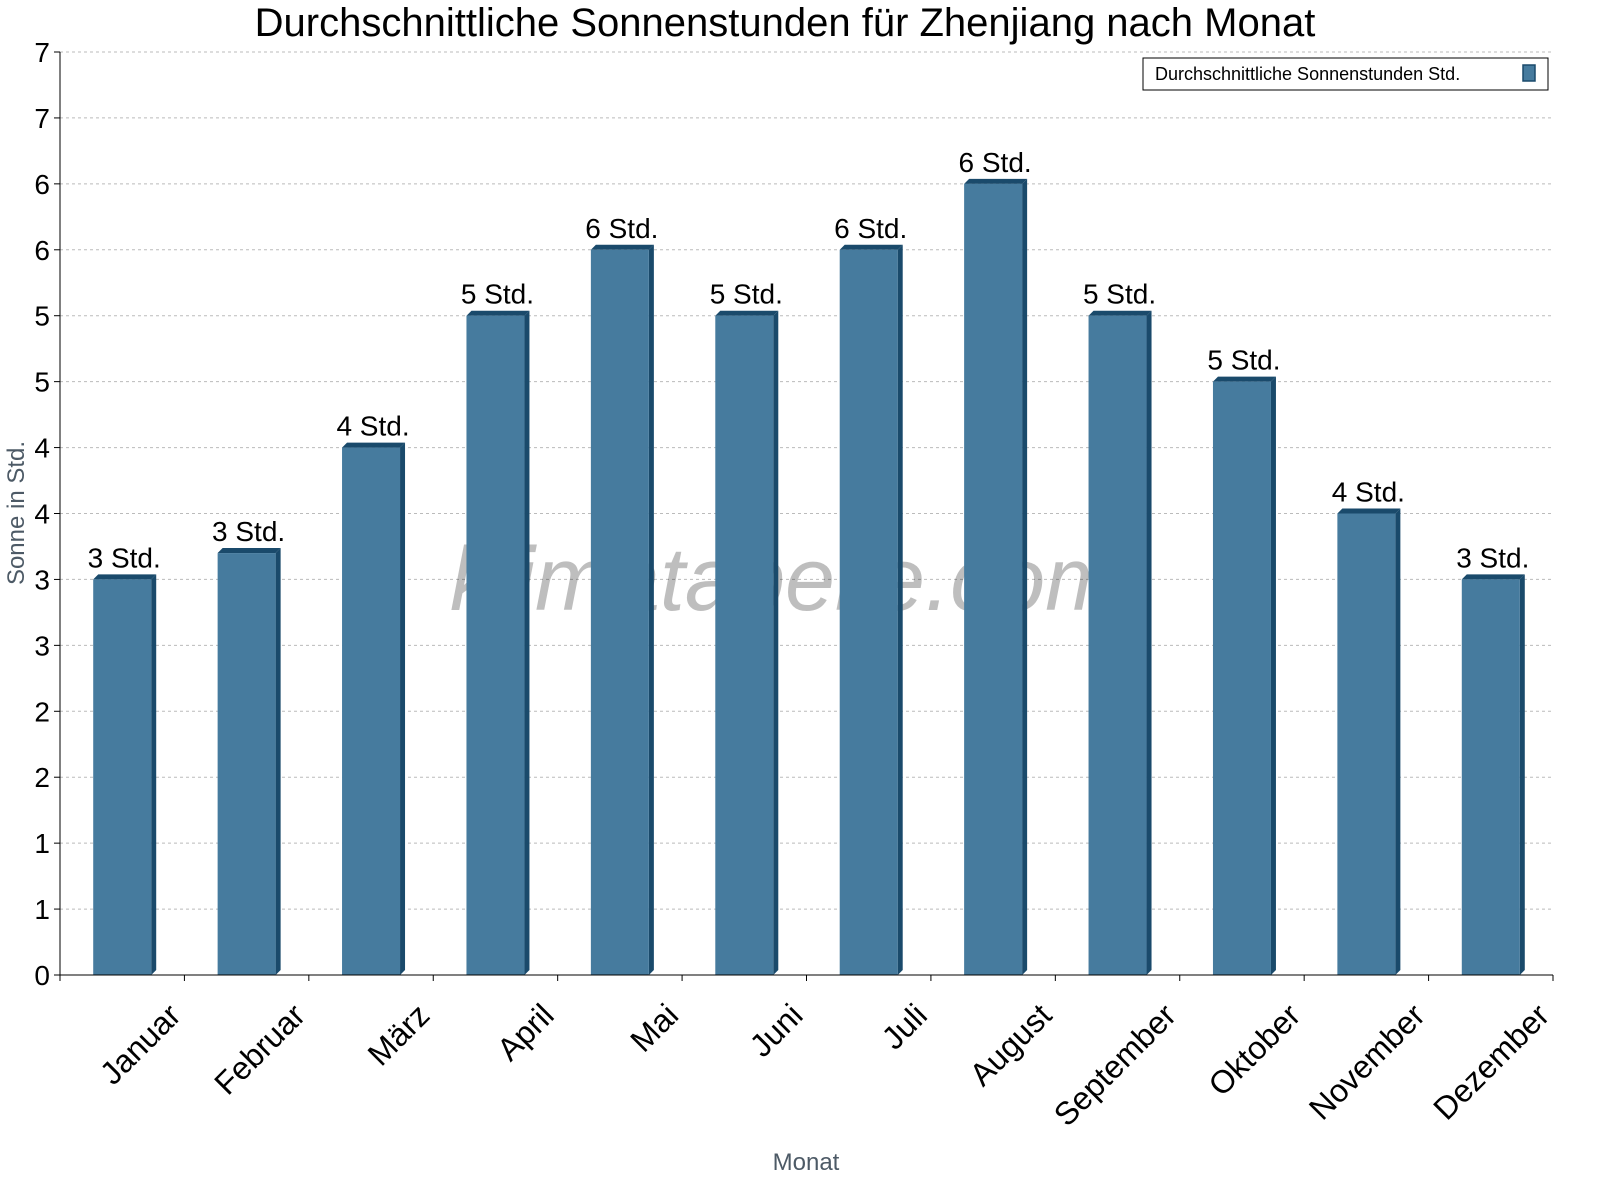 The height and width of the screenshot is (1200, 1600). What do you see at coordinates (525, 1032) in the screenshot?
I see `x-tick-label: April` at bounding box center [525, 1032].